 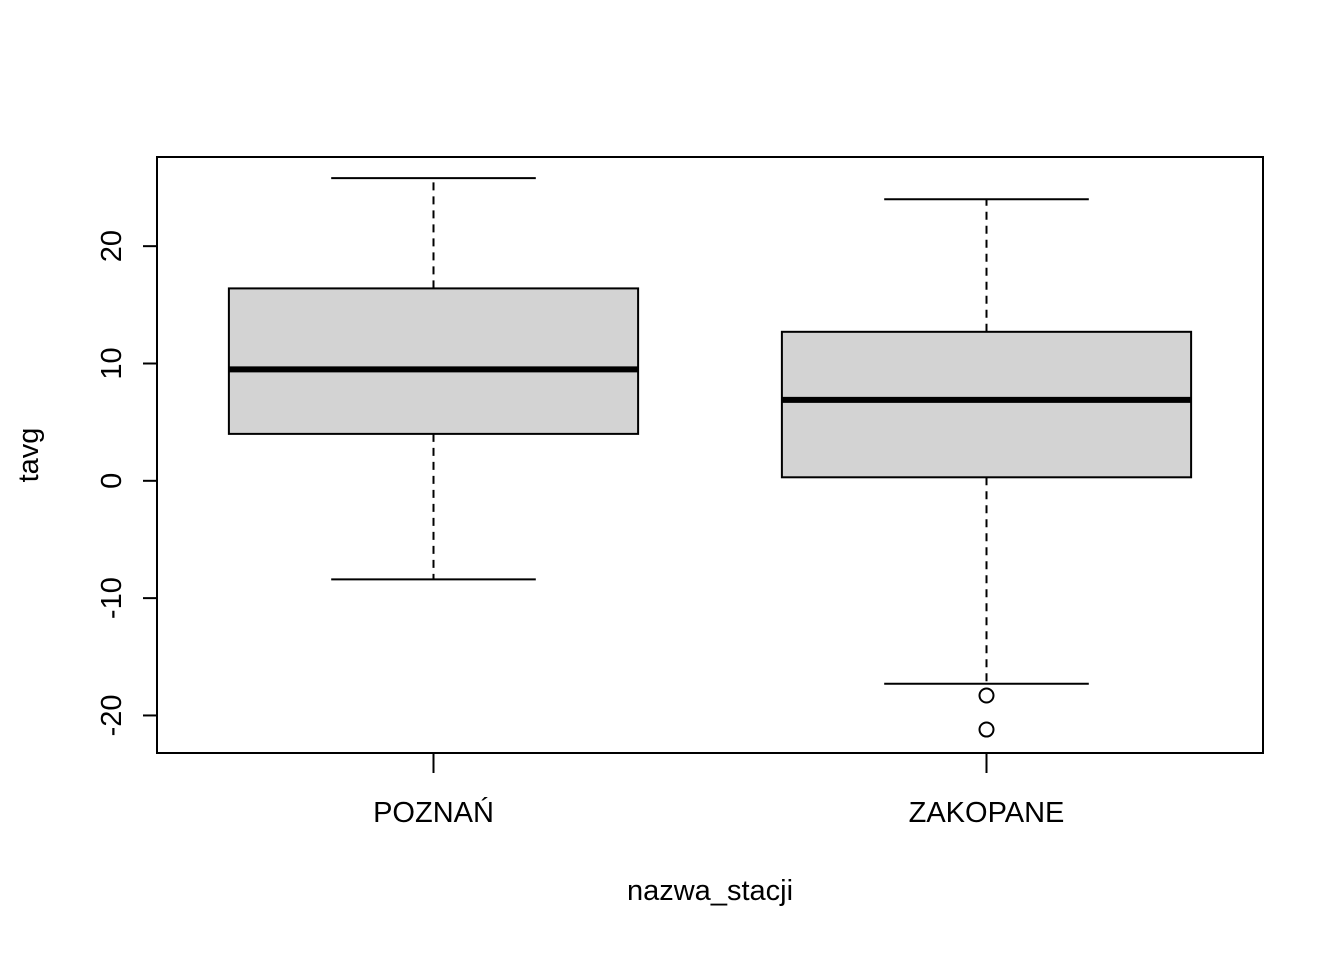 I want to click on y-tick-label: -10, so click(x=112, y=598).